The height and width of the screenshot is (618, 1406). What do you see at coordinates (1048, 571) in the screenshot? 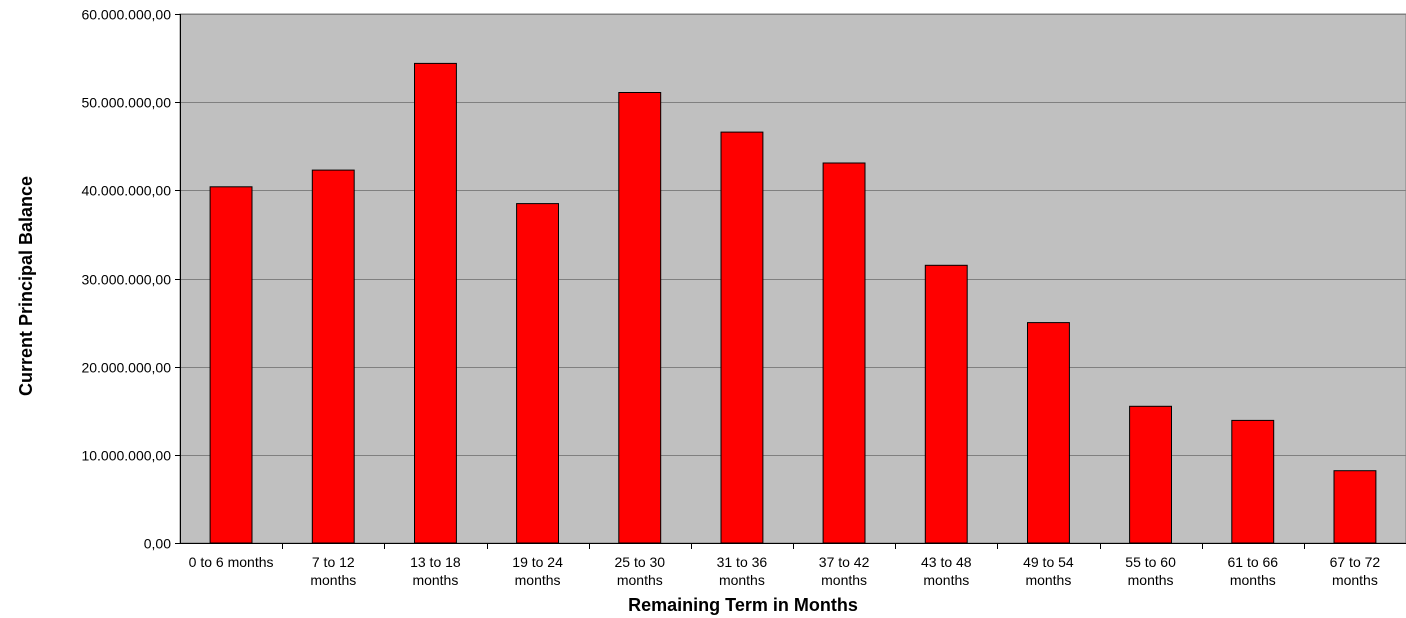
I see `x-tick-label: 49 to 54 months` at bounding box center [1048, 571].